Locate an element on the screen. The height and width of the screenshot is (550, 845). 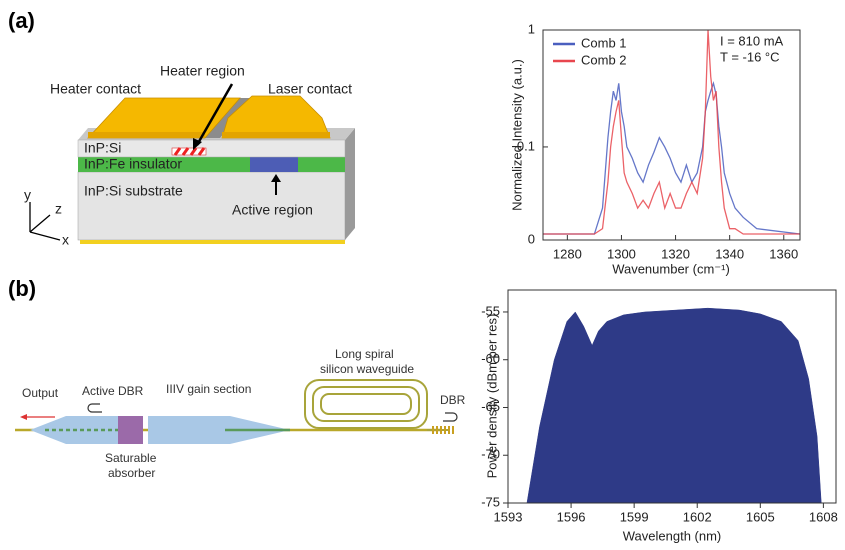
x-tick-label: 1599 is located at coordinates (634, 516).